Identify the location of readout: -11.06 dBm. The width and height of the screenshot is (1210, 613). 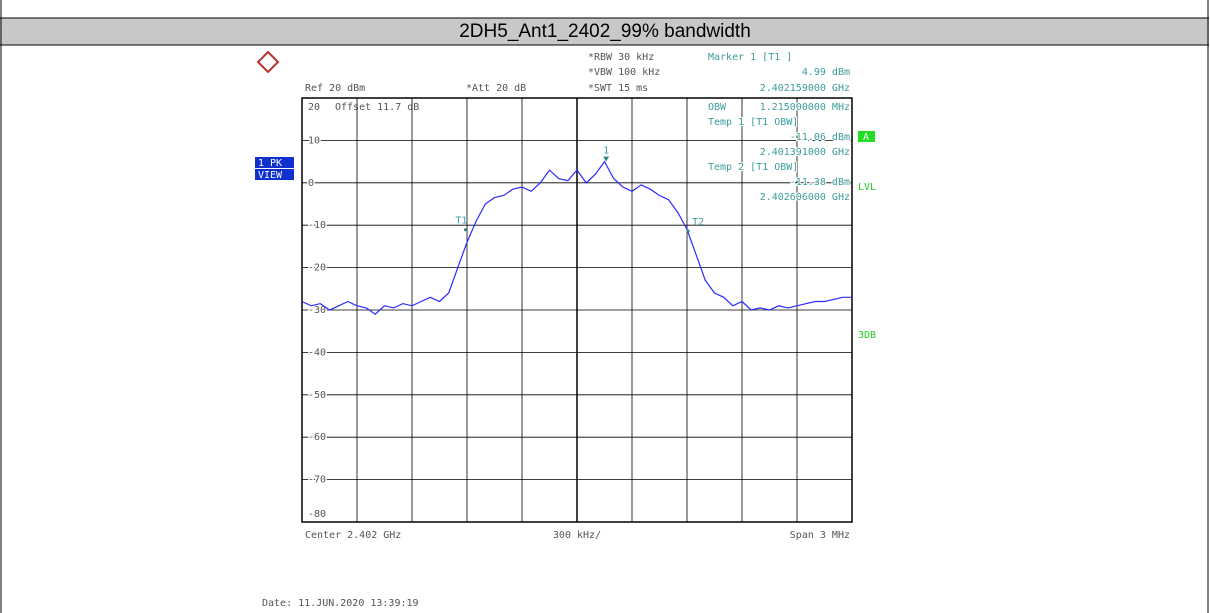
(820, 137).